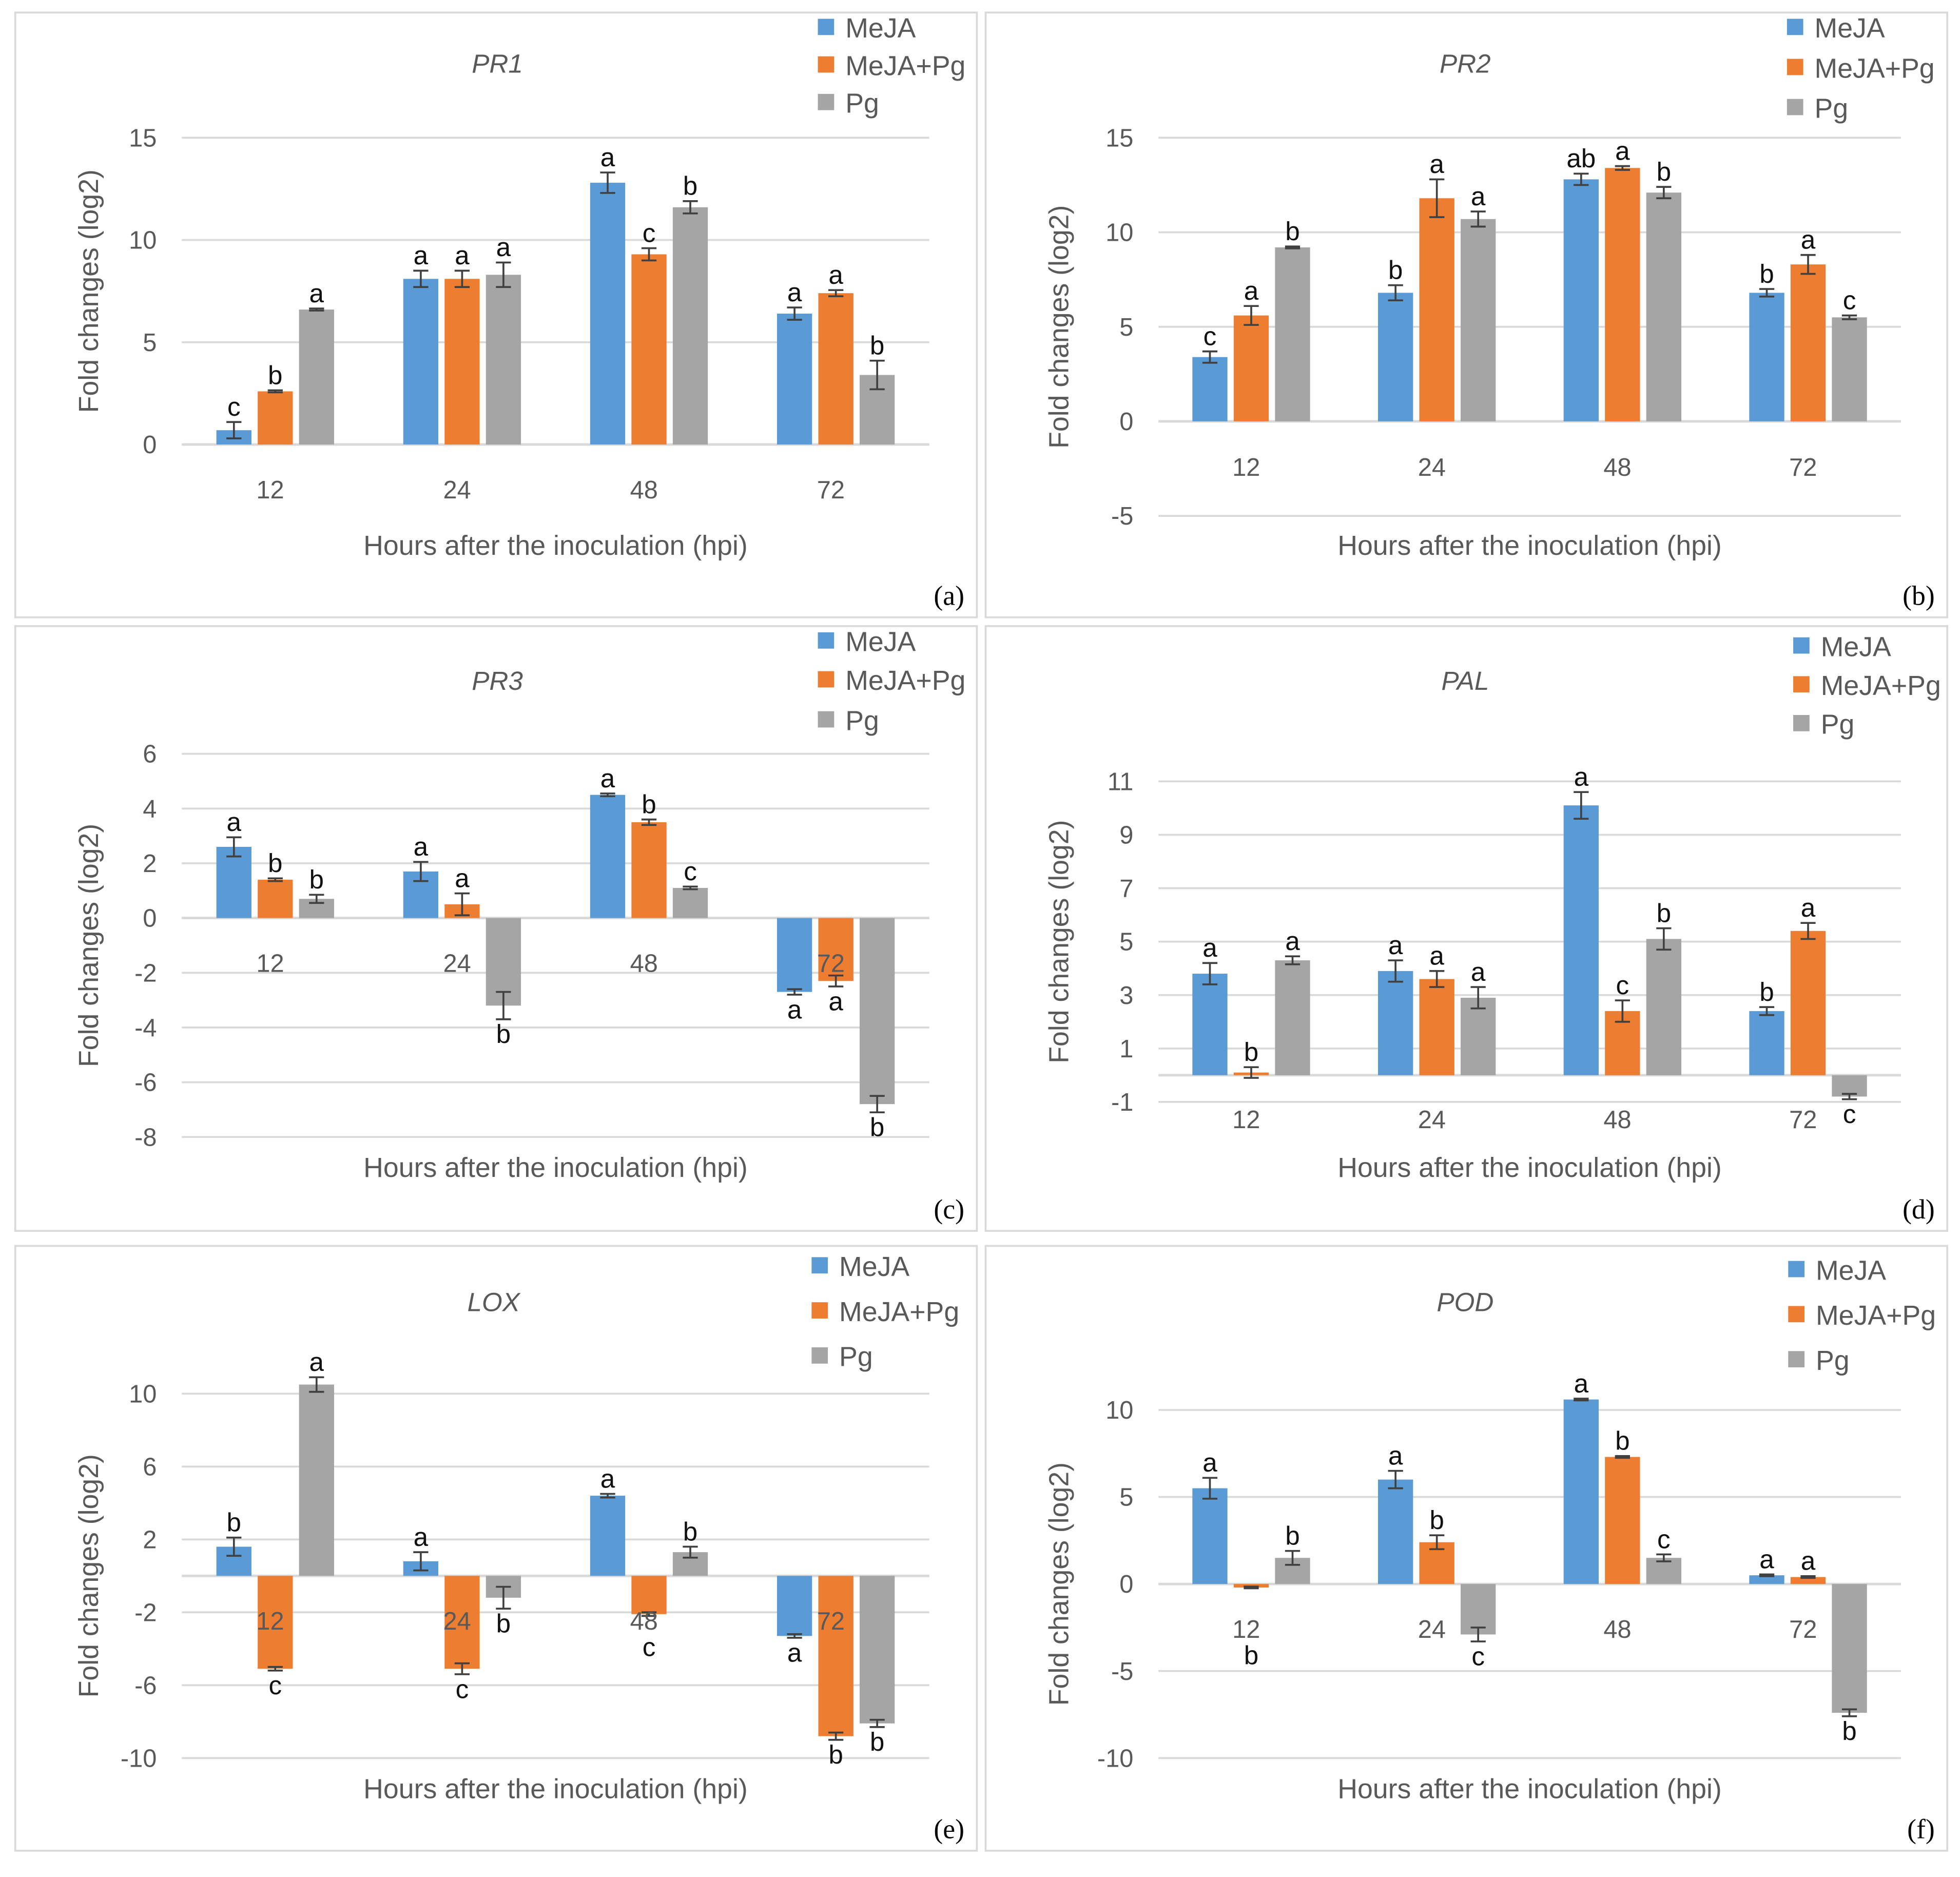  I want to click on y-tick-label: -6, so click(145, 1083).